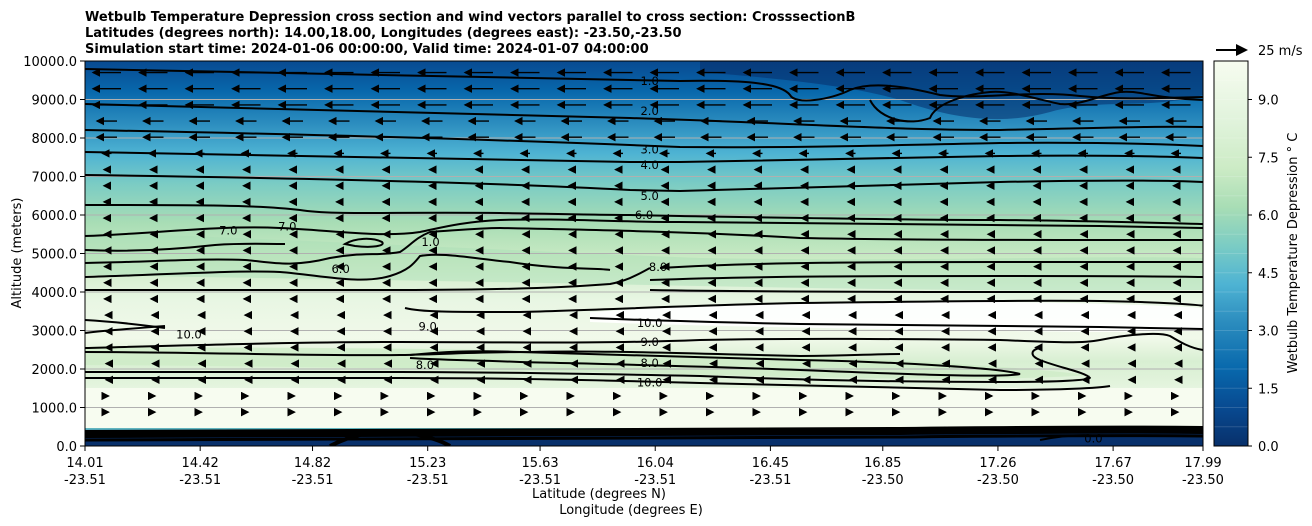  What do you see at coordinates (649, 196) in the screenshot?
I see `contour-label-4: 5.0` at bounding box center [649, 196].